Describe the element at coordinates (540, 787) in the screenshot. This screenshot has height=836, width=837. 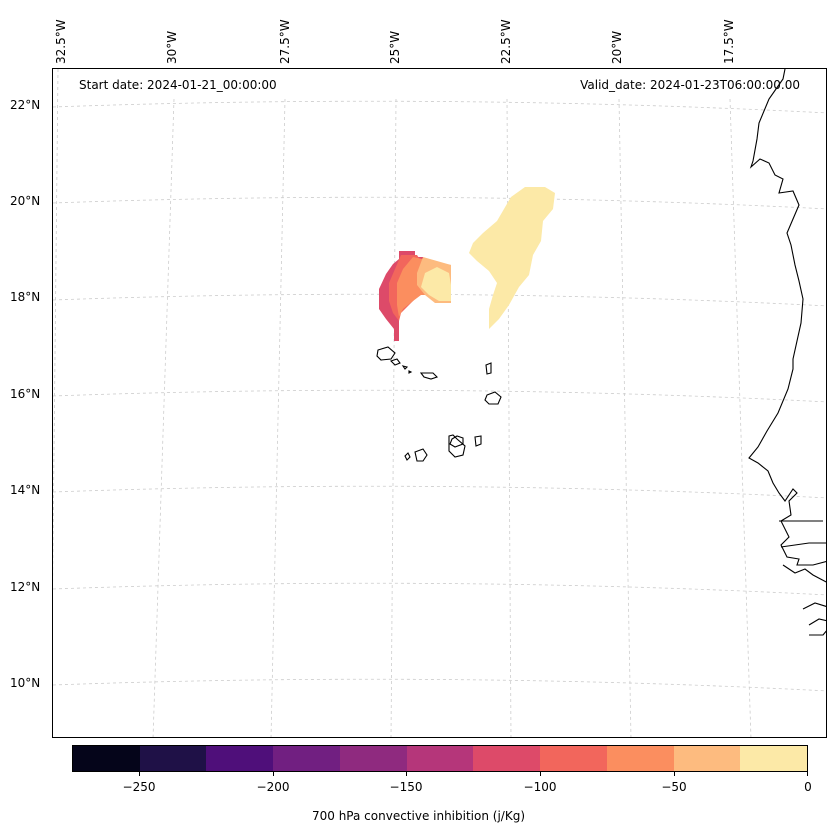
I see `colorbar-tick-label: −100` at that location.